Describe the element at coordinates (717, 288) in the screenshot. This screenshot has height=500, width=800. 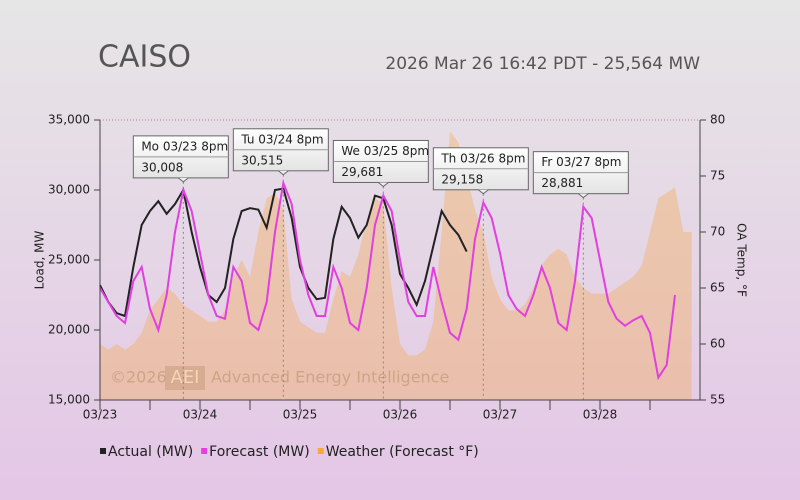
I see `y2-tick-label: 65` at that location.